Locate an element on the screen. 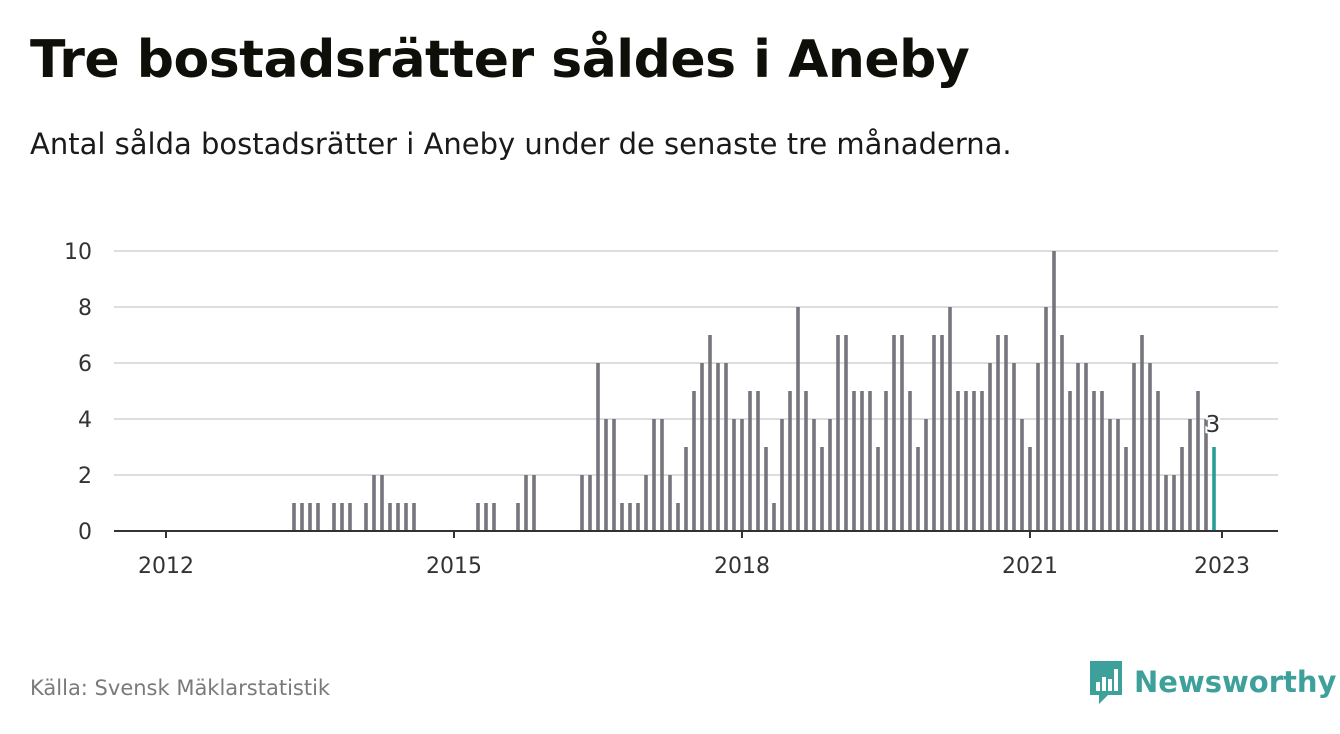 This screenshot has width=1340, height=734. bar-highlight is located at coordinates (1214, 489).